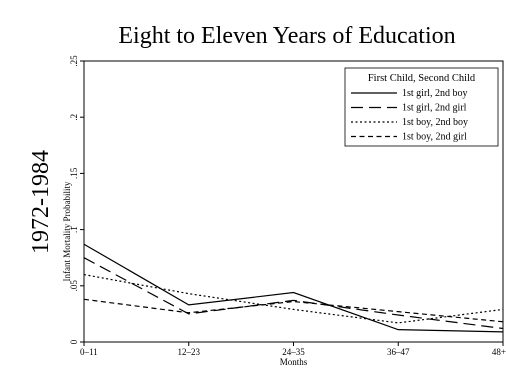  Describe the element at coordinates (67, 231) in the screenshot. I see `y-axis-title: Infant Mortality Probability` at that location.